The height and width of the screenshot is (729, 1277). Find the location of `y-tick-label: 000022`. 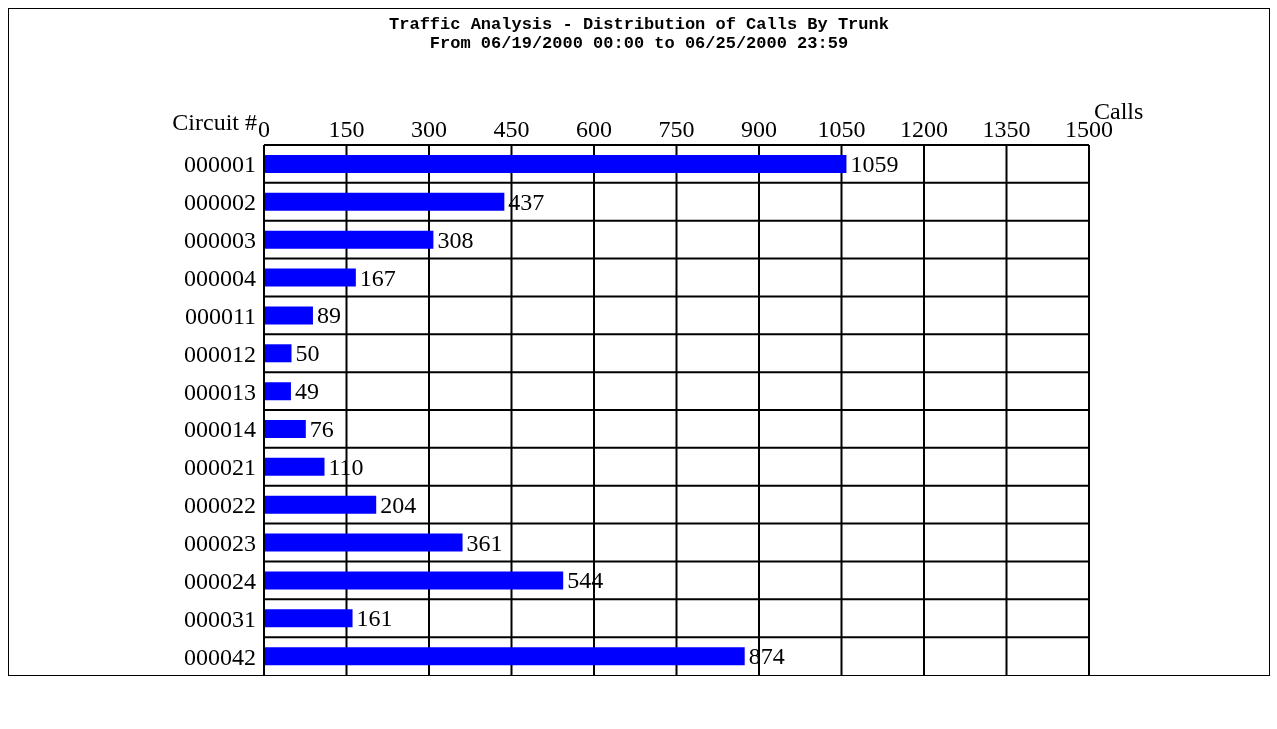

y-tick-label: 000022 is located at coordinates (220, 505).